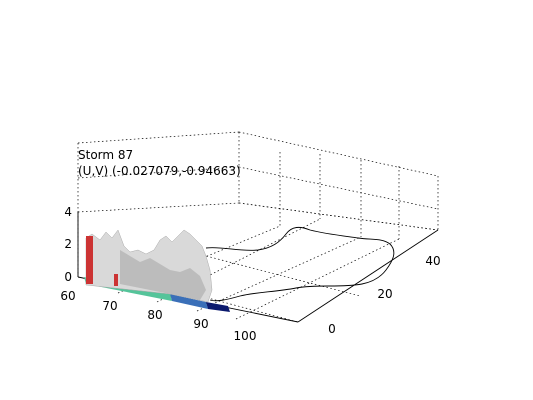 The image size is (533, 400). Describe the element at coordinates (200, 324) in the screenshot. I see `x-tick-label: 90` at that location.